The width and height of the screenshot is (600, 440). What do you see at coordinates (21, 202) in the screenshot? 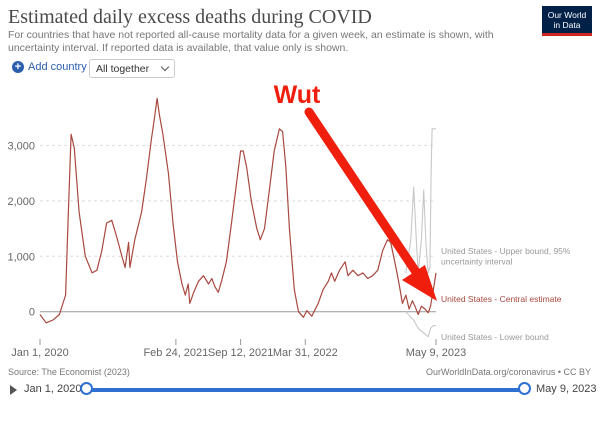
I see `y-tick-label: 2,000` at bounding box center [21, 202].